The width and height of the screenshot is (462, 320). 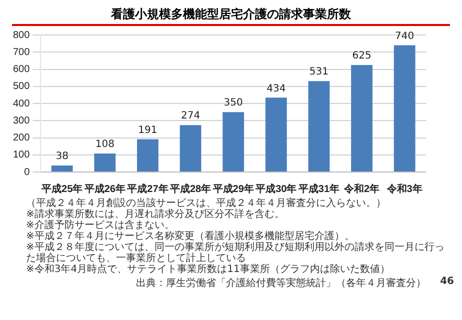 I want to click on data-label: 274, so click(x=190, y=116).